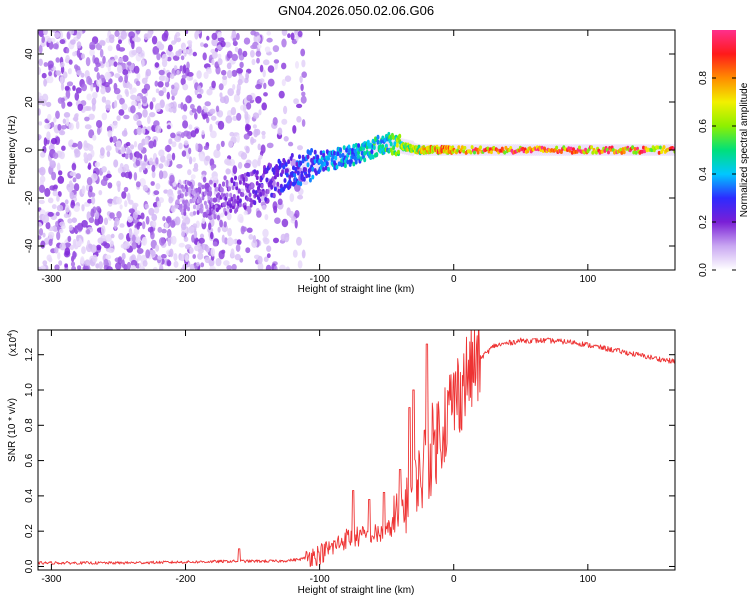  What do you see at coordinates (186, 579) in the screenshot?
I see `snr-x-tick-label: -200` at bounding box center [186, 579].